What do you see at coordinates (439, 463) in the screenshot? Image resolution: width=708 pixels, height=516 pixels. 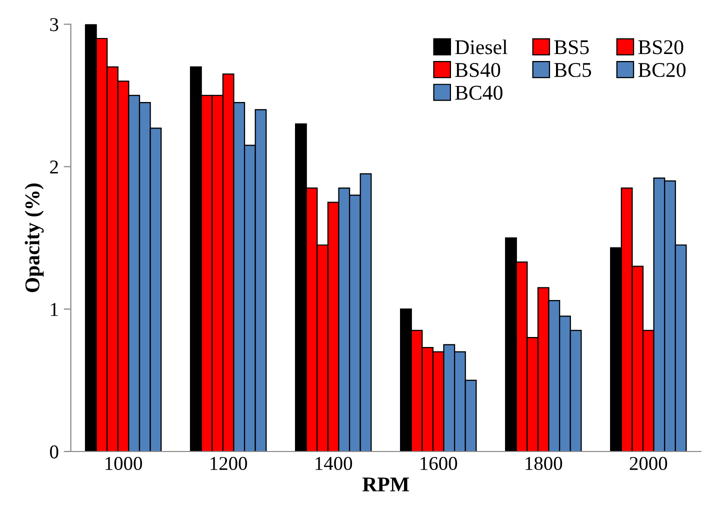 I see `x-tick-label: 1600` at bounding box center [439, 463].